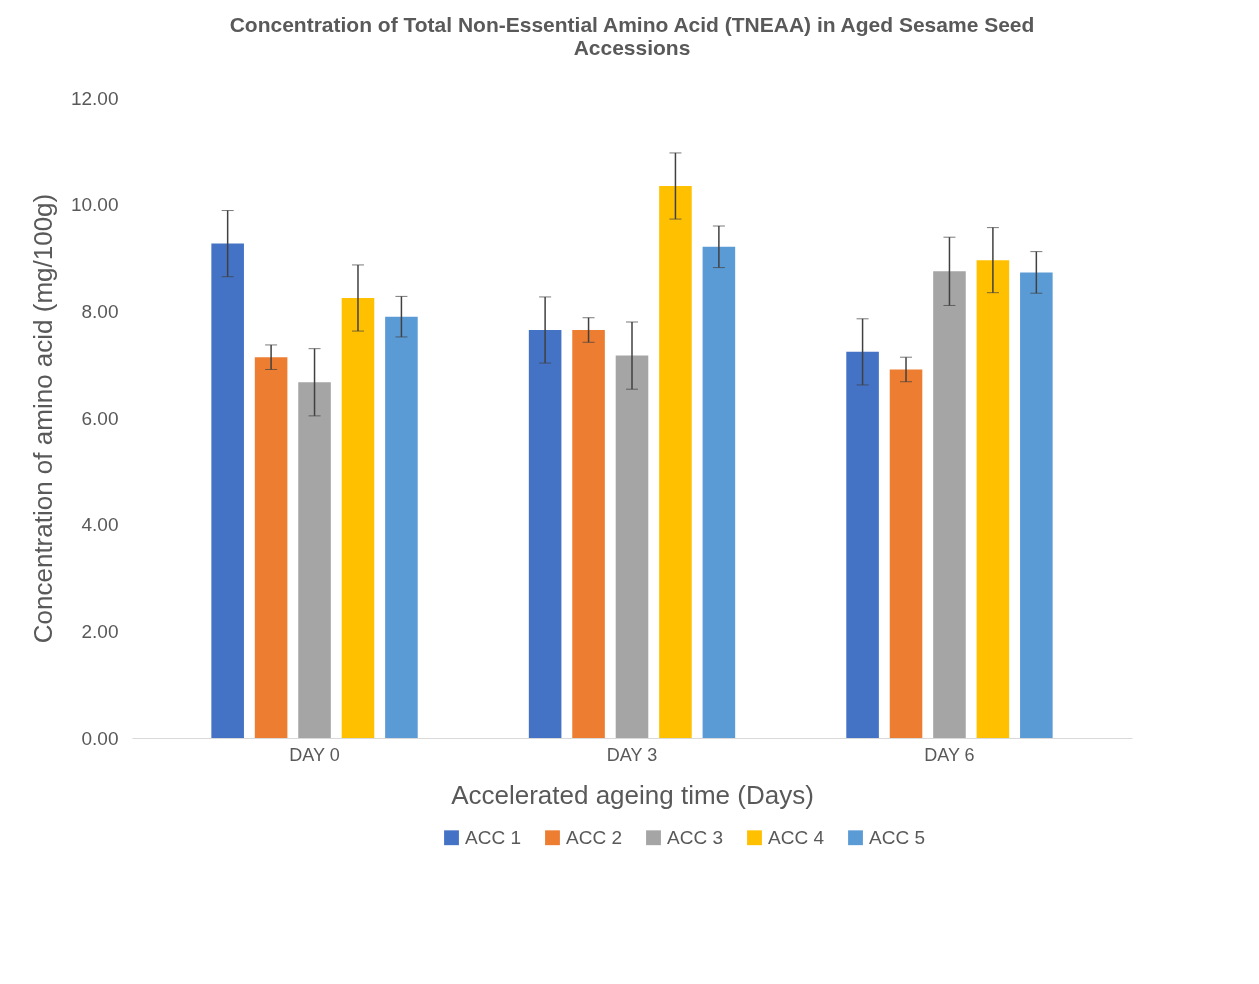 This screenshot has width=1259, height=984. I want to click on legend-label: ACC 2, so click(594, 837).